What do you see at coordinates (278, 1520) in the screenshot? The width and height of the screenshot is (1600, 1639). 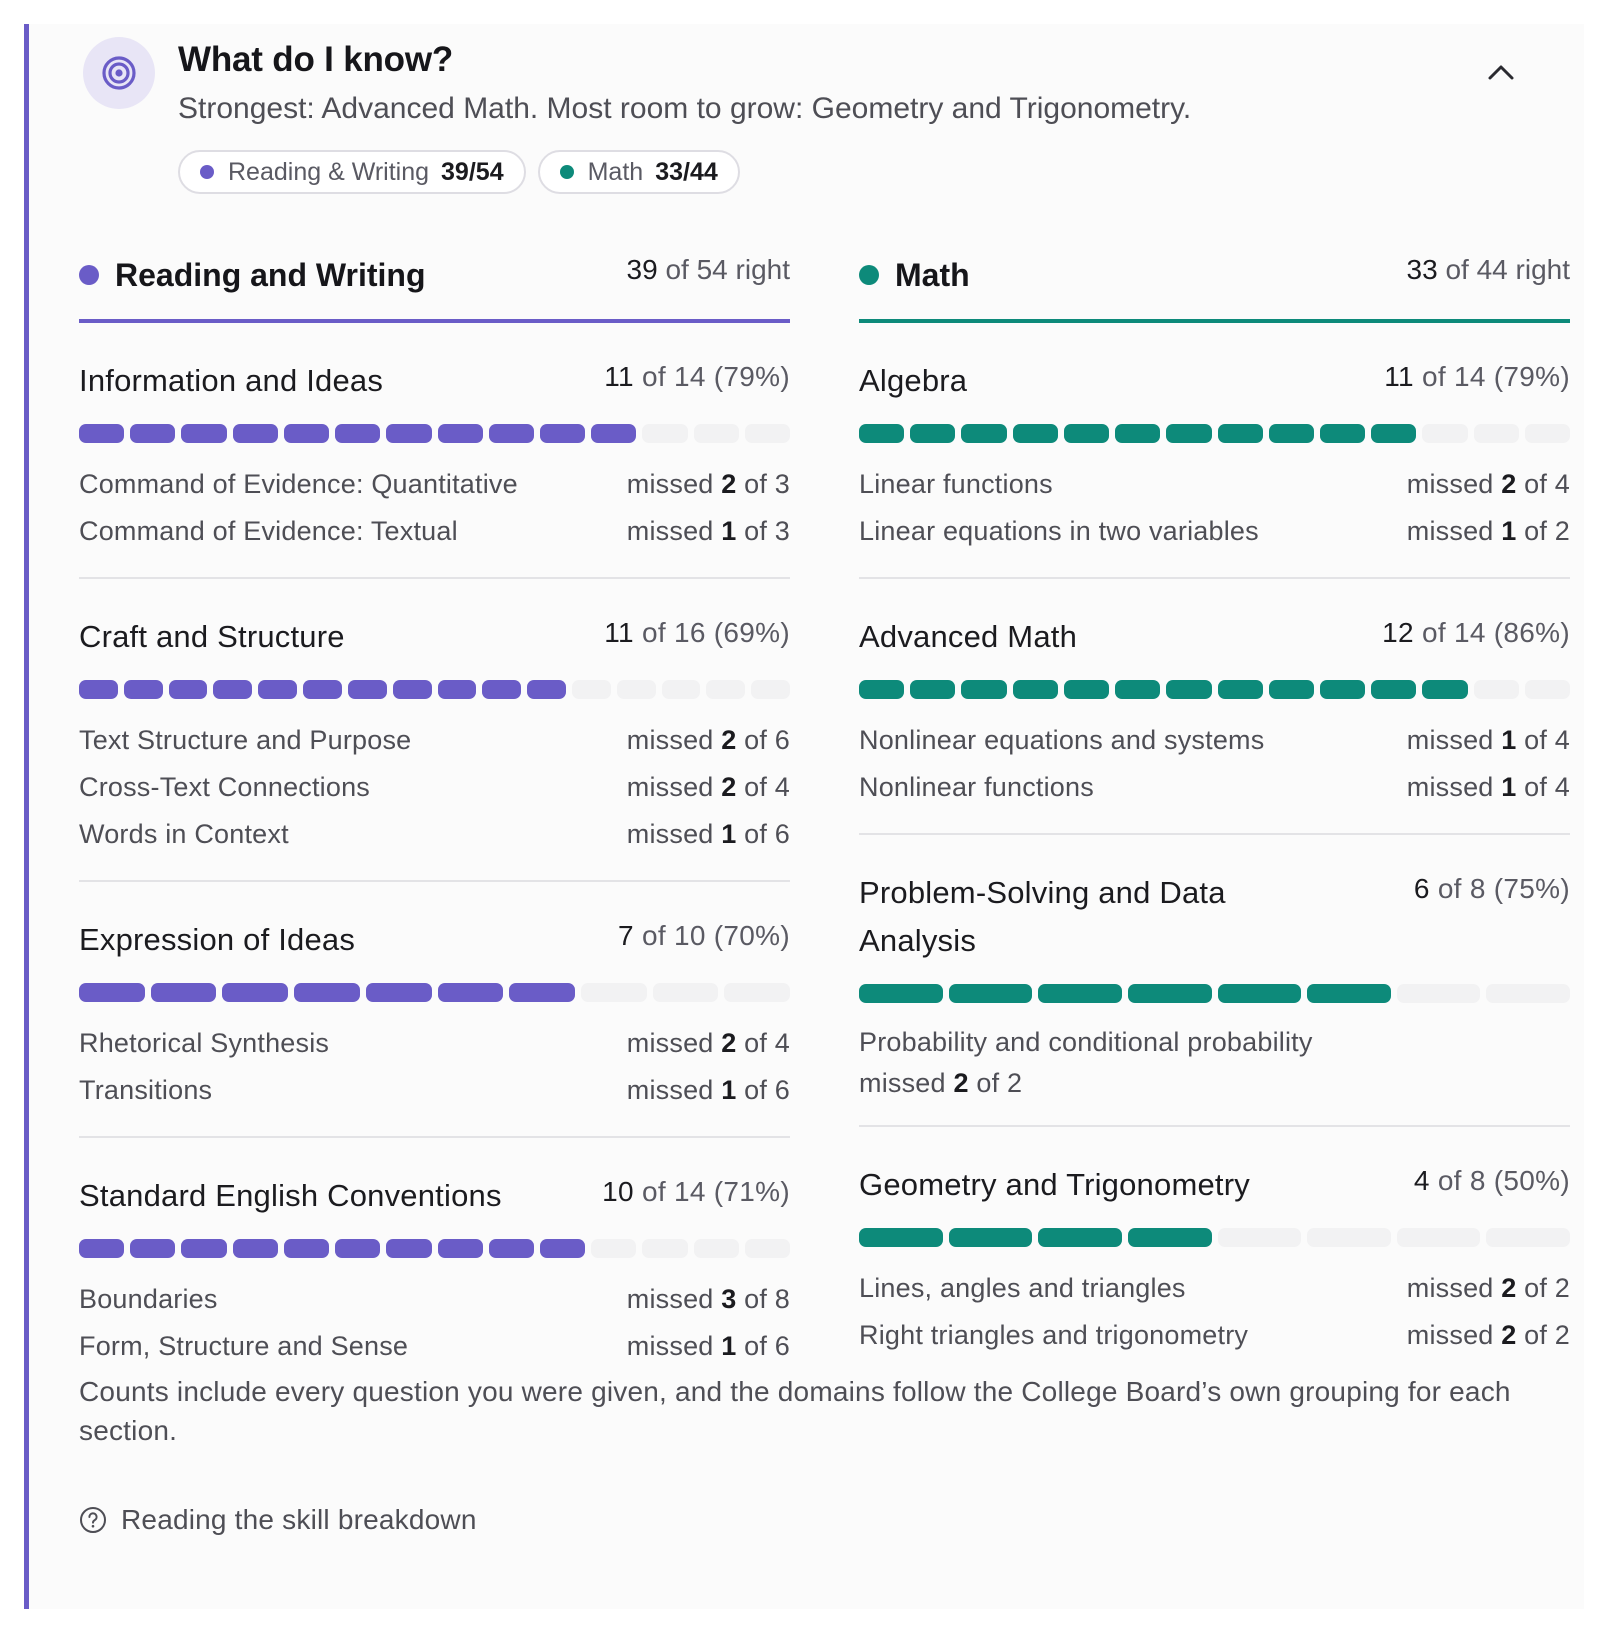 I see `help-link: Reading the skill breakdown` at bounding box center [278, 1520].